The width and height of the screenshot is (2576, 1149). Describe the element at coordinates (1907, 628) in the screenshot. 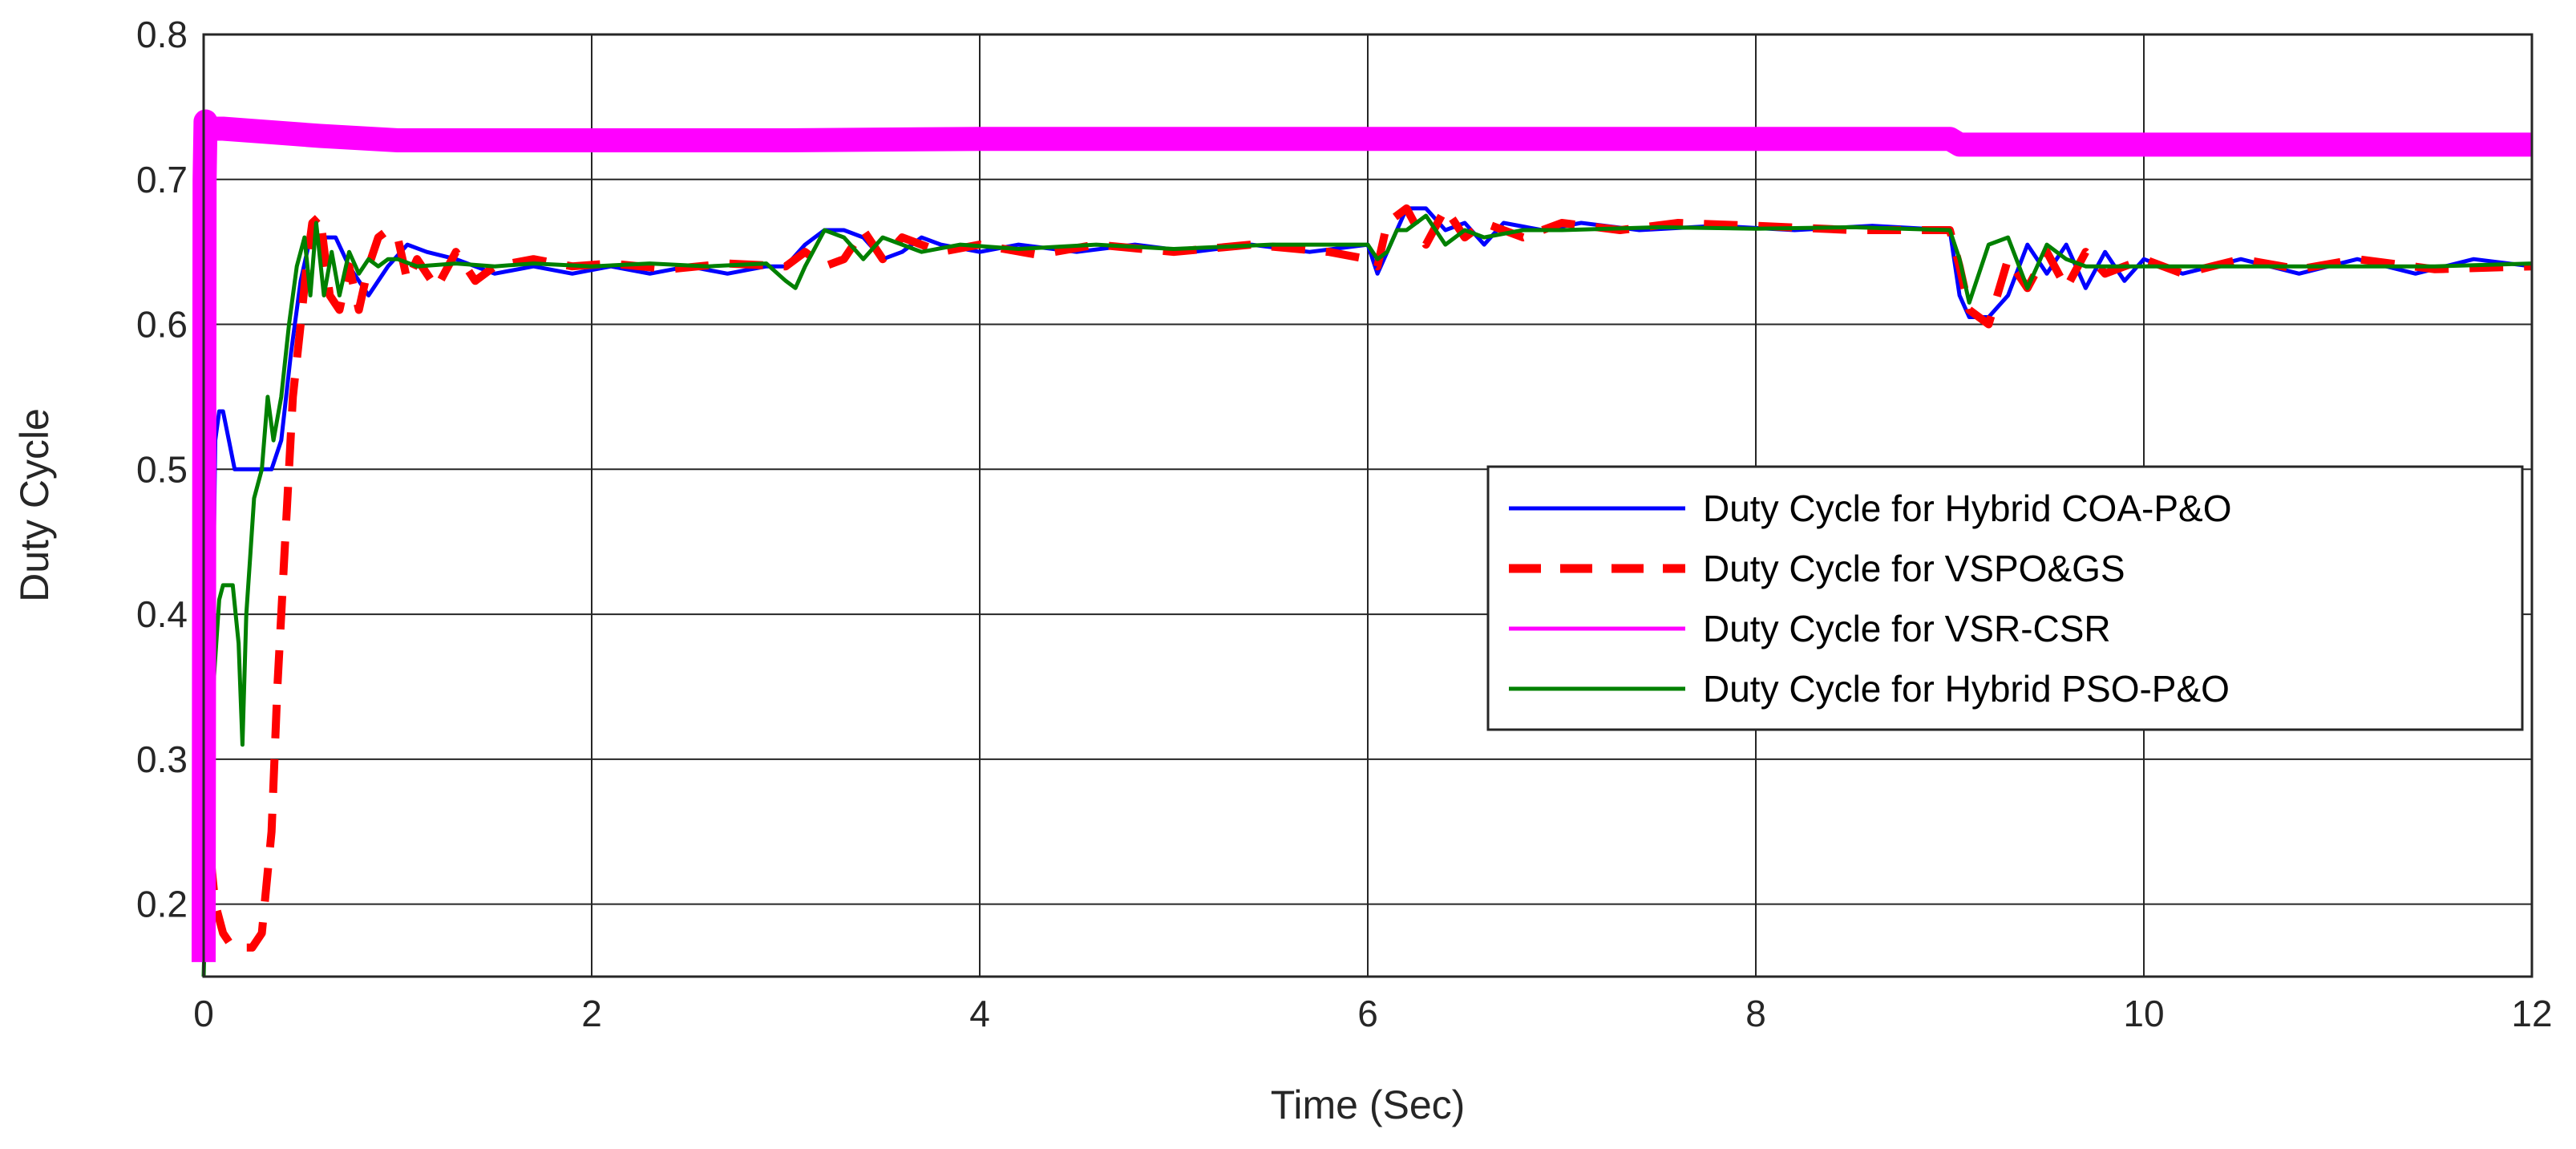

I see `legend-label: Duty Cycle for VSR-CSR` at that location.